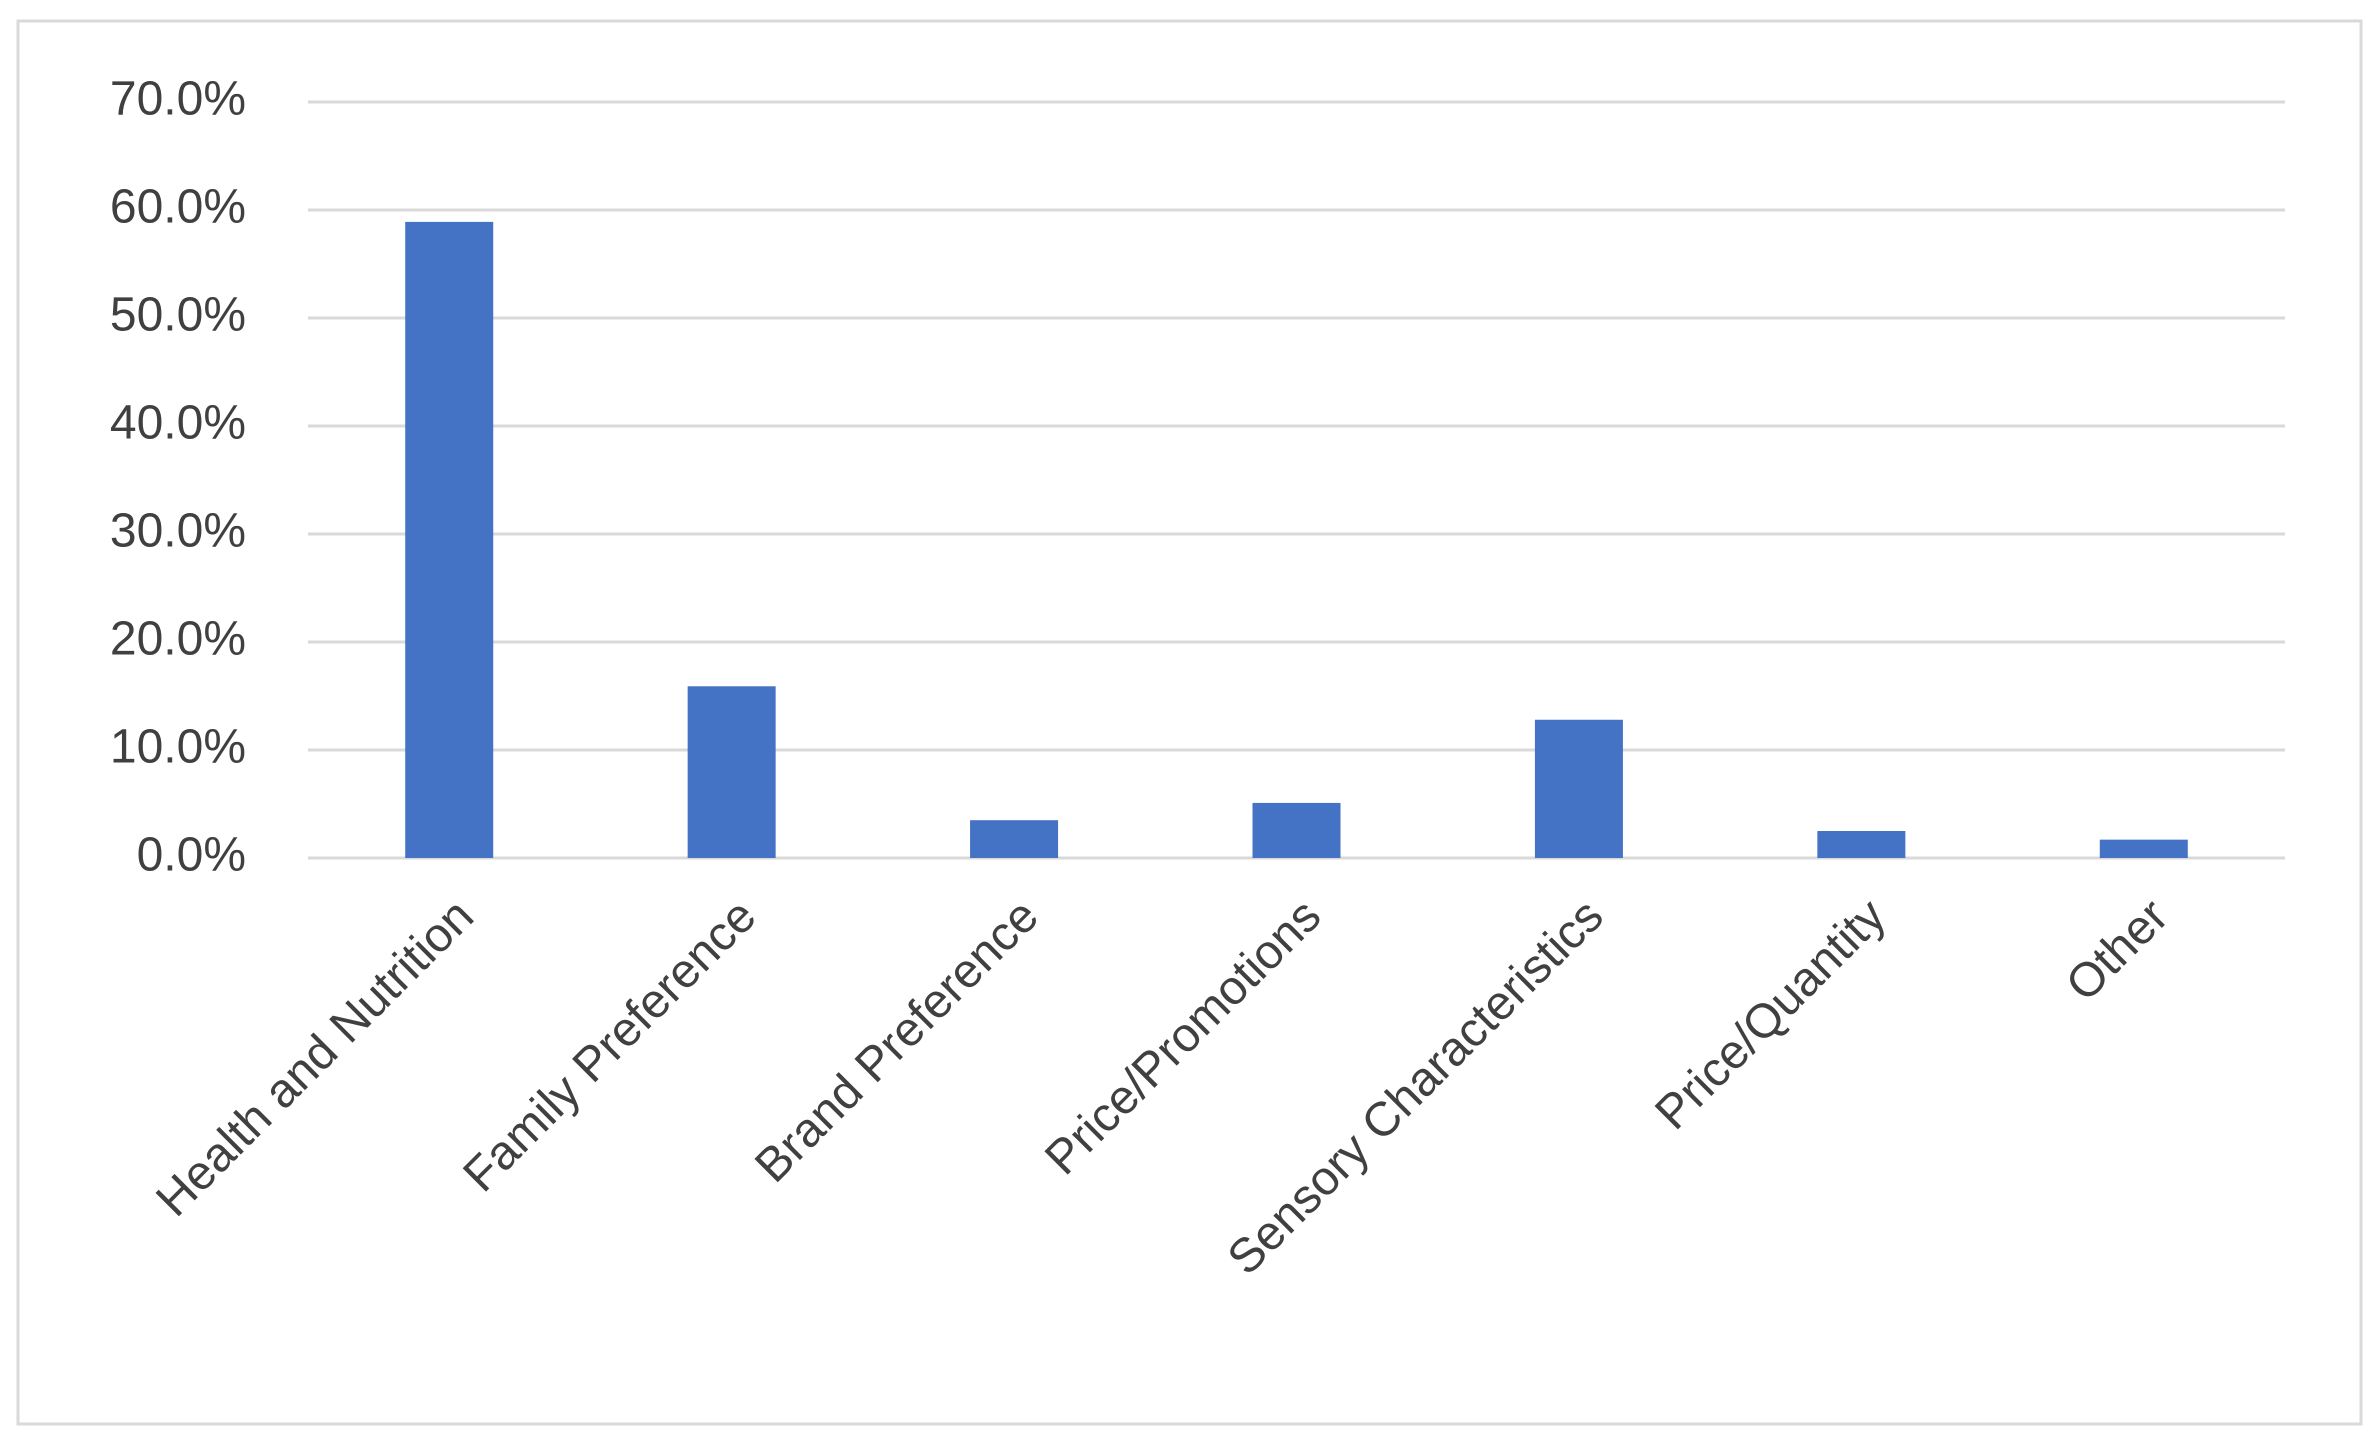 The image size is (2380, 1440). What do you see at coordinates (178, 747) in the screenshot?
I see `y-tick-label: 10.0%` at bounding box center [178, 747].